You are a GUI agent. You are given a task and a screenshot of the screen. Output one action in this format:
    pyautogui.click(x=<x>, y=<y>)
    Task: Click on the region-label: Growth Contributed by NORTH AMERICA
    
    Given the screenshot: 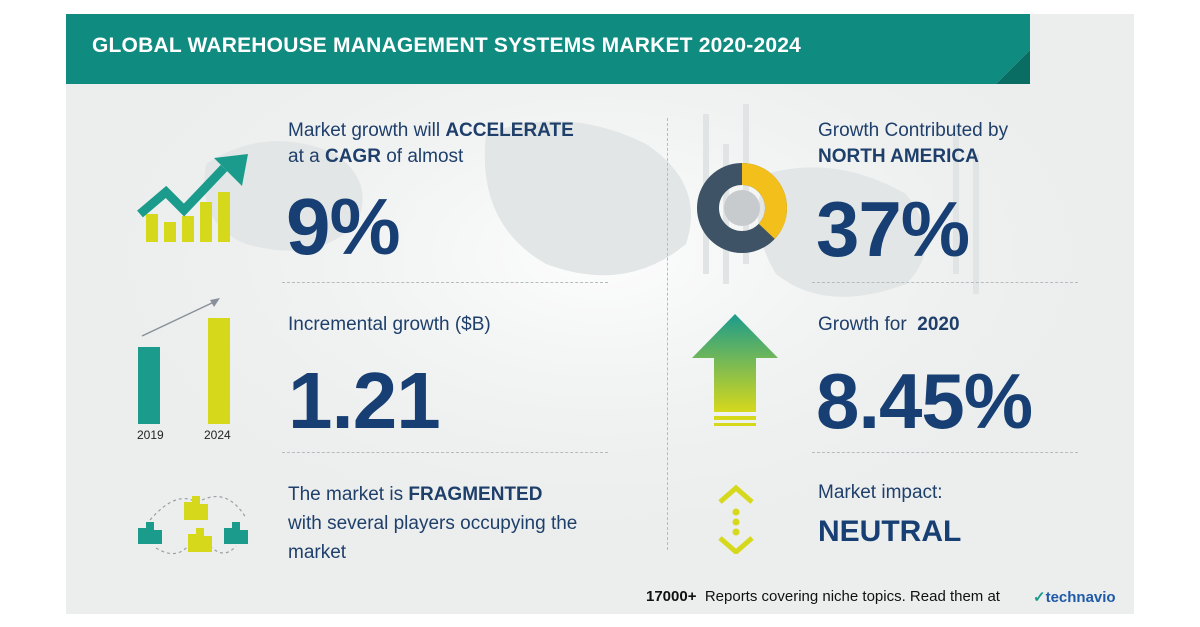 What is the action you would take?
    pyautogui.click(x=913, y=143)
    